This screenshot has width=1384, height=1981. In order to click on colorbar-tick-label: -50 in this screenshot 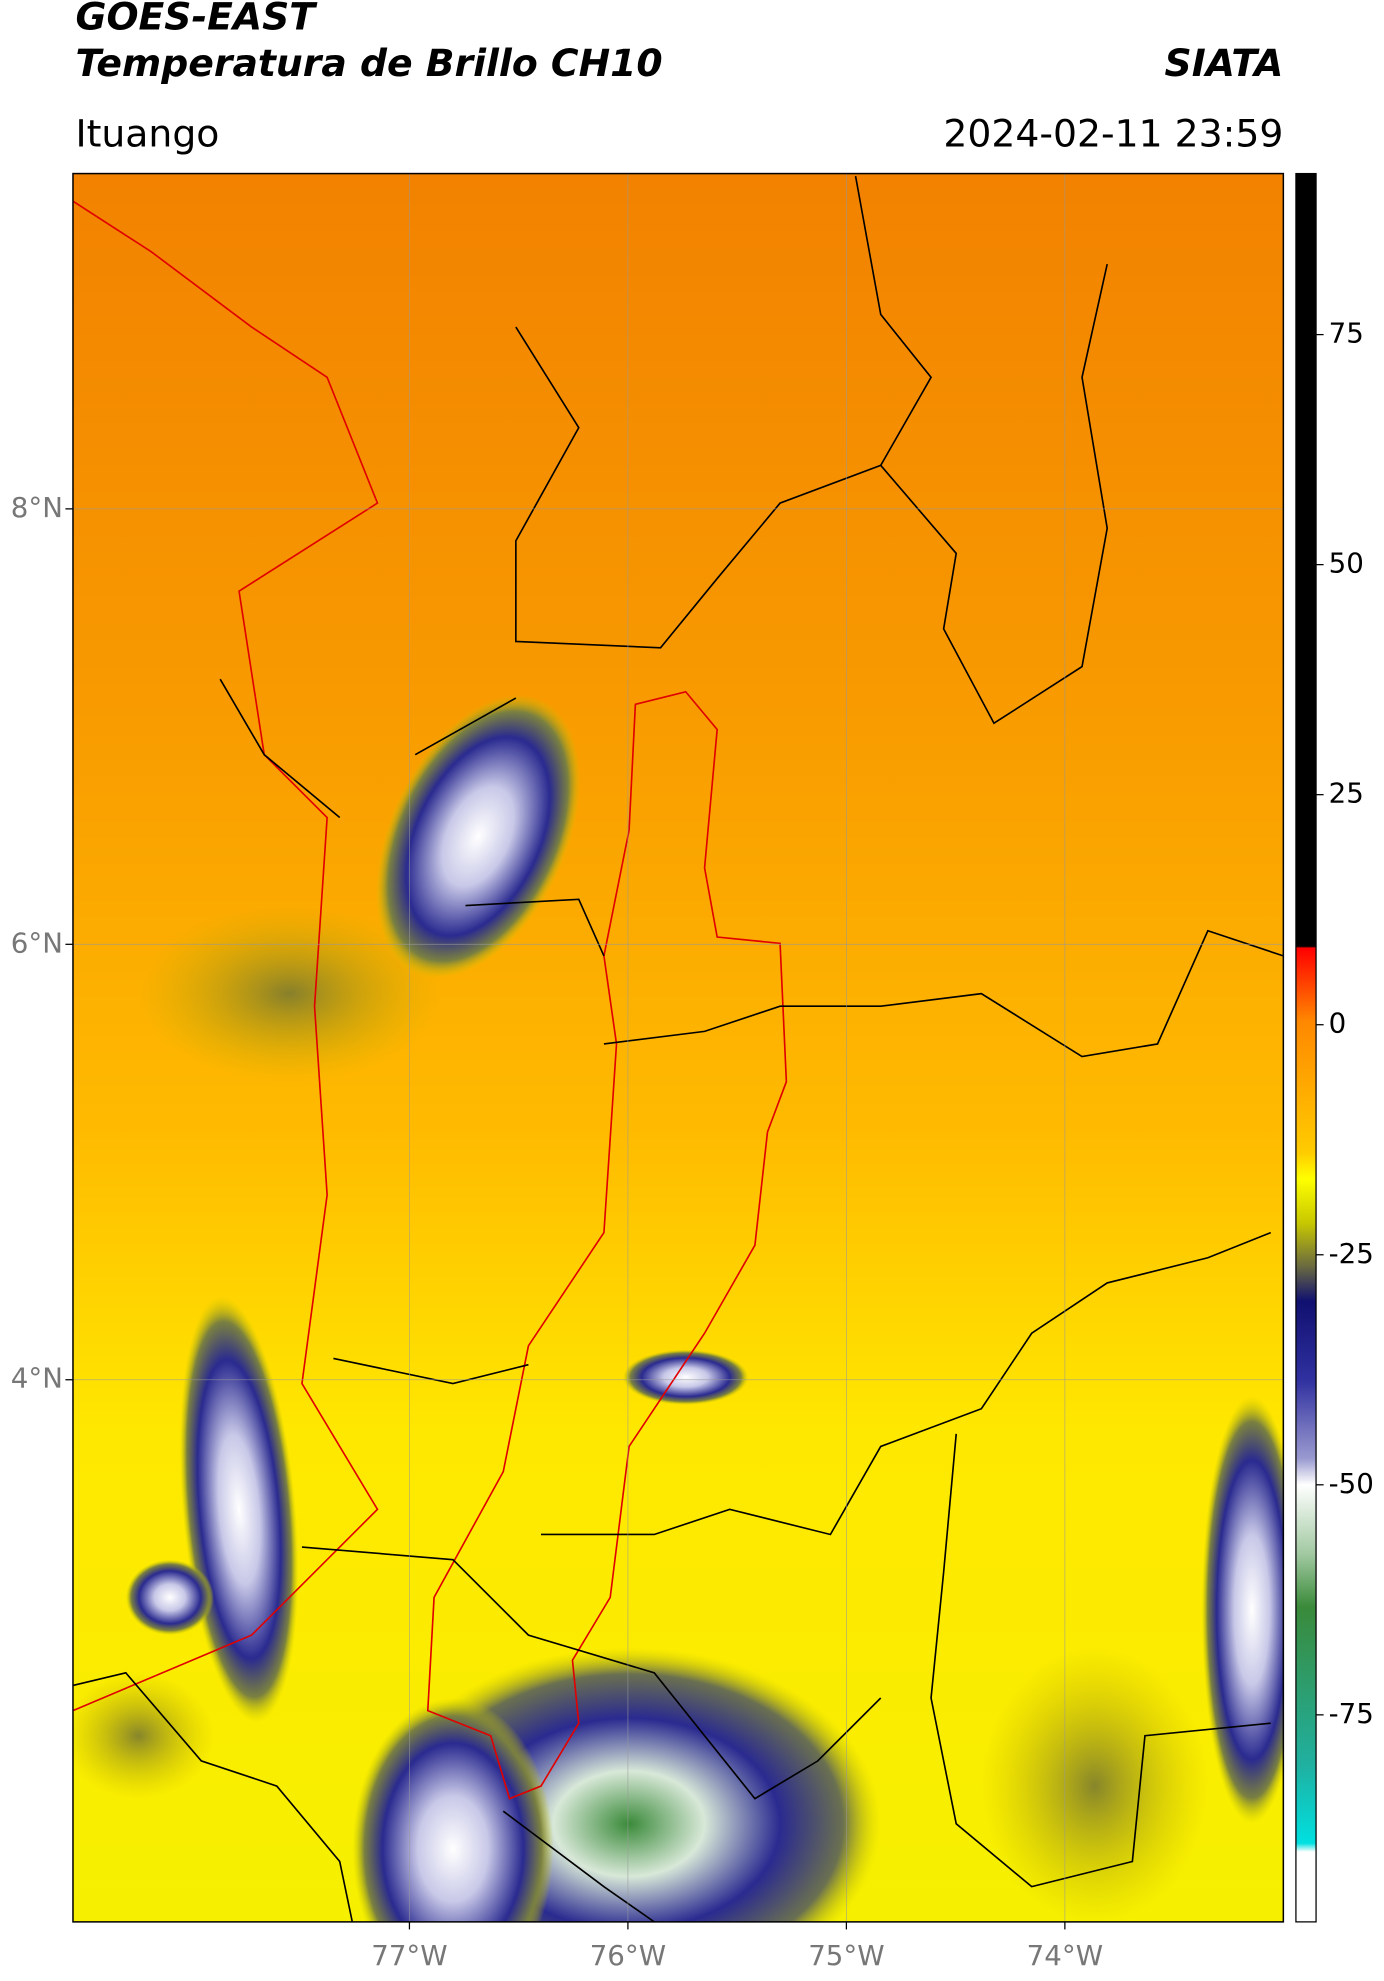, I will do `click(1351, 1483)`.